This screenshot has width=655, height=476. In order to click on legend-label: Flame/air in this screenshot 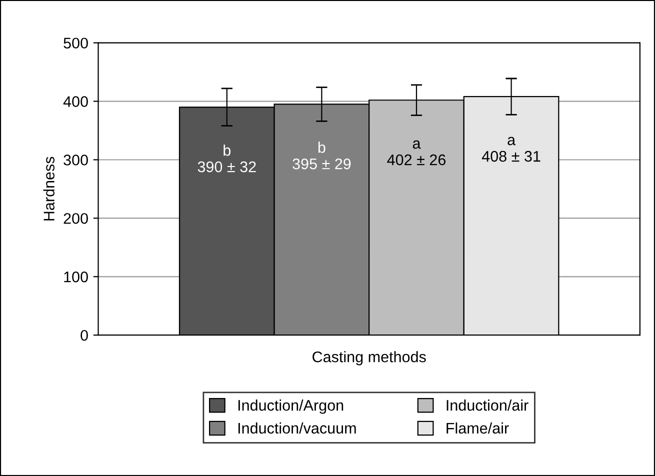, I will do `click(477, 428)`.